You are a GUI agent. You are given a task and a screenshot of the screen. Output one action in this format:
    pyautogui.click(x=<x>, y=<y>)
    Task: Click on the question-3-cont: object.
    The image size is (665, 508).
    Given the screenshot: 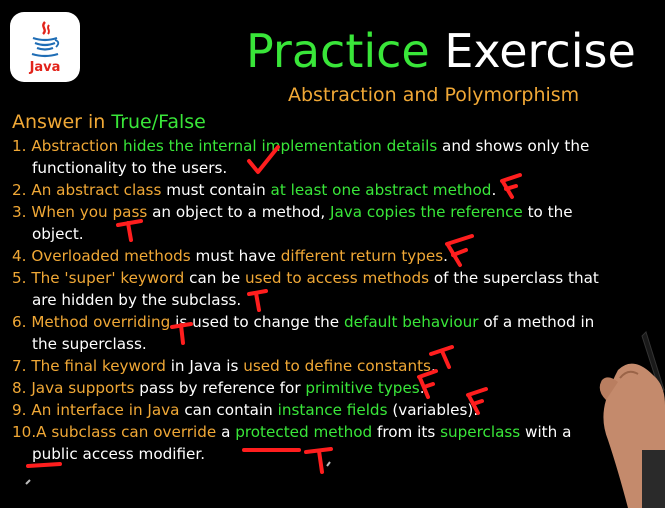 What is the action you would take?
    pyautogui.click(x=58, y=234)
    